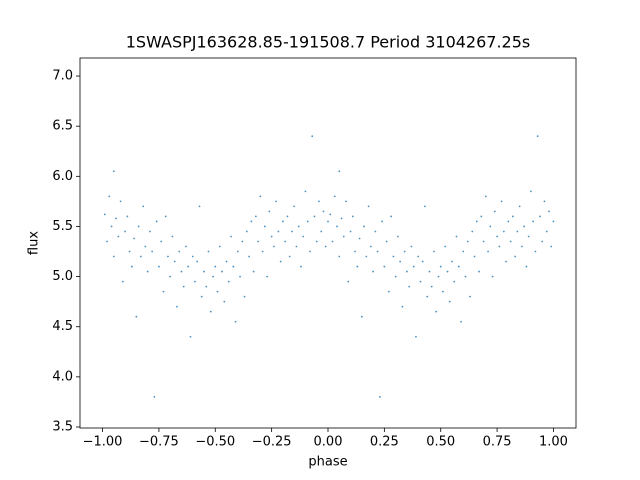 Image resolution: width=640 pixels, height=480 pixels. Describe the element at coordinates (62, 426) in the screenshot. I see `y-tick-label: 3.5` at that location.